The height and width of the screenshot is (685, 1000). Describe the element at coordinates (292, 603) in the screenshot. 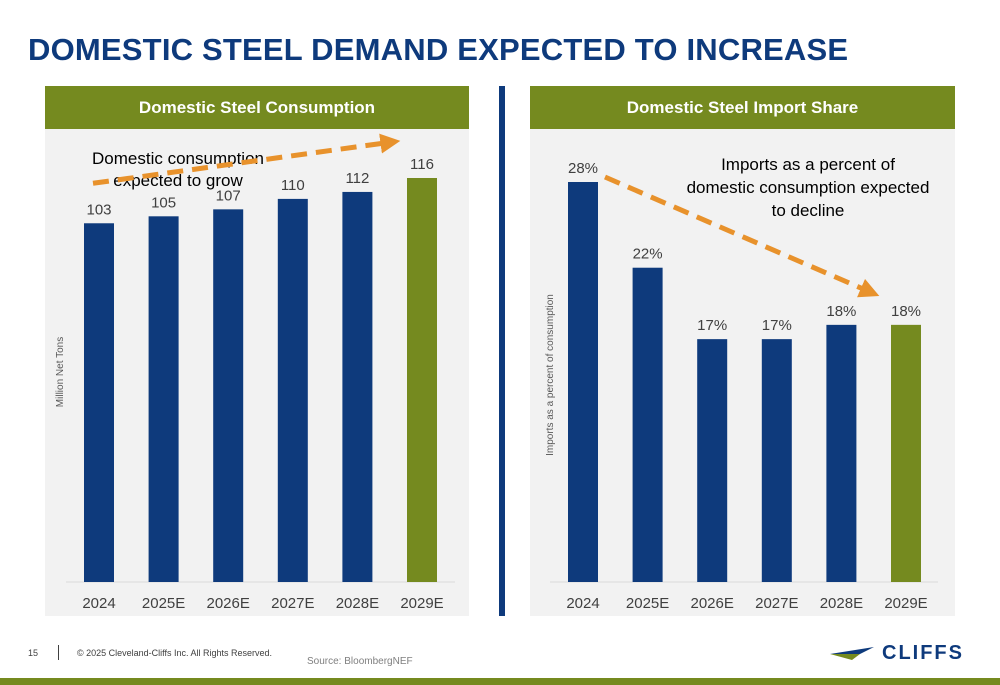

I see `consumption-tick-label: 2027E` at that location.